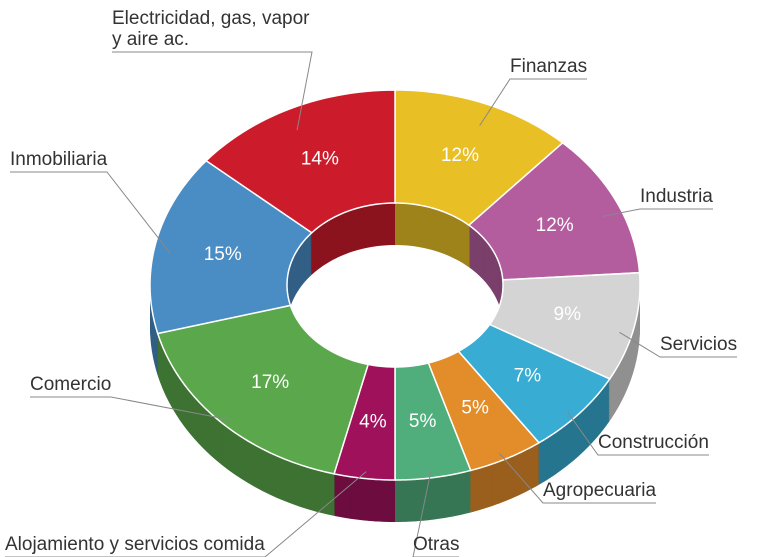  What do you see at coordinates (59, 159) in the screenshot?
I see `category-label: Inmobiliaria` at bounding box center [59, 159].